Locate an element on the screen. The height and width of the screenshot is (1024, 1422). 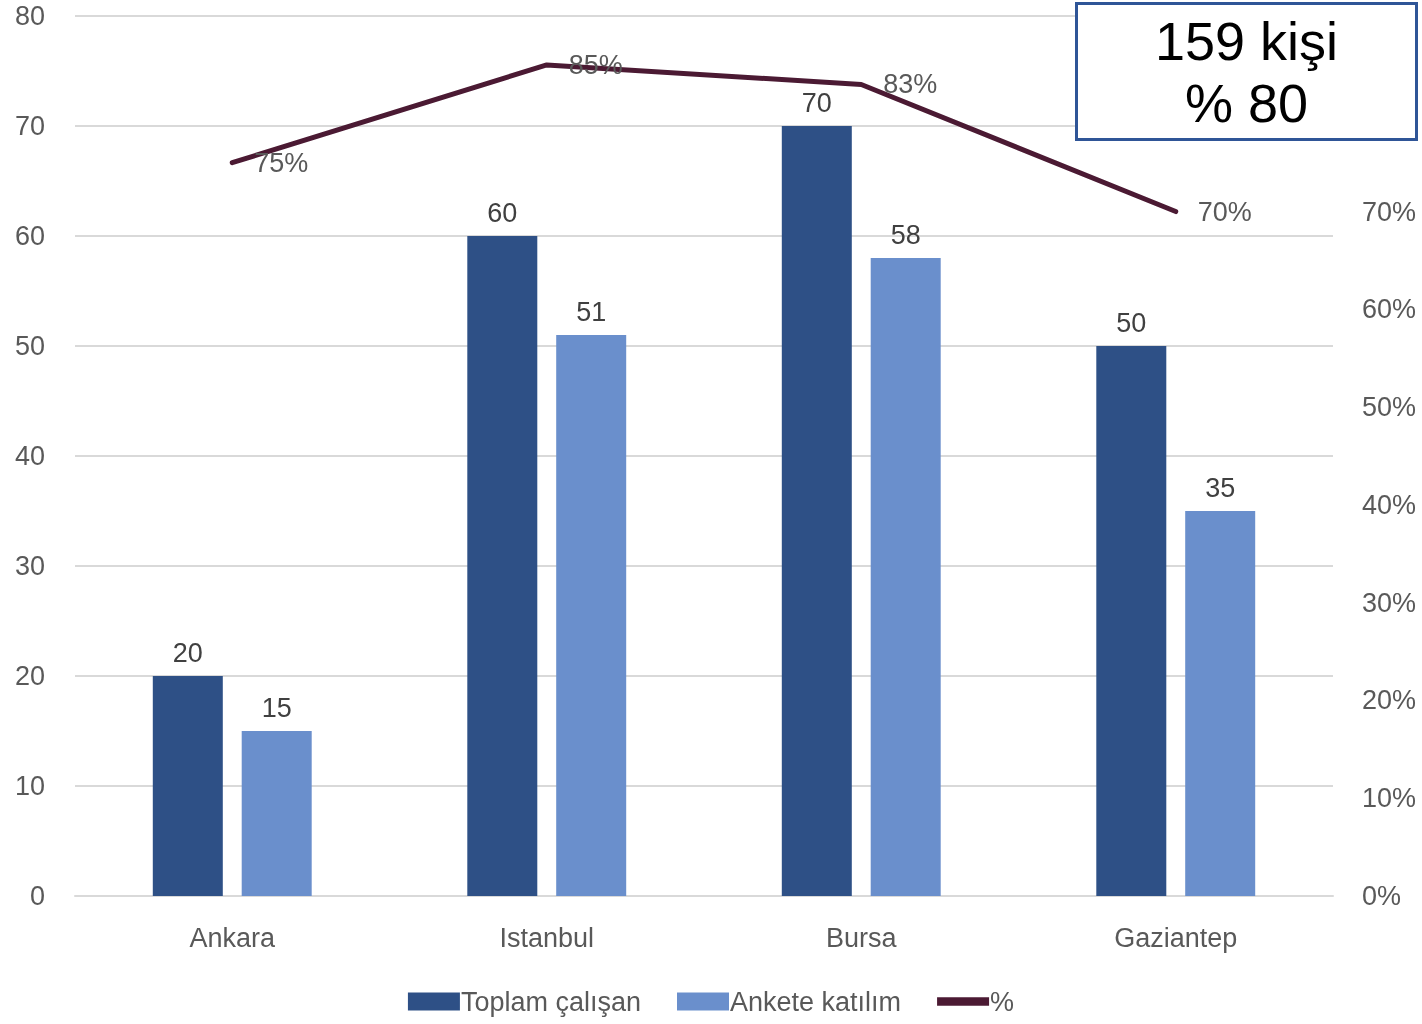
data-label: 83% is located at coordinates (910, 84).